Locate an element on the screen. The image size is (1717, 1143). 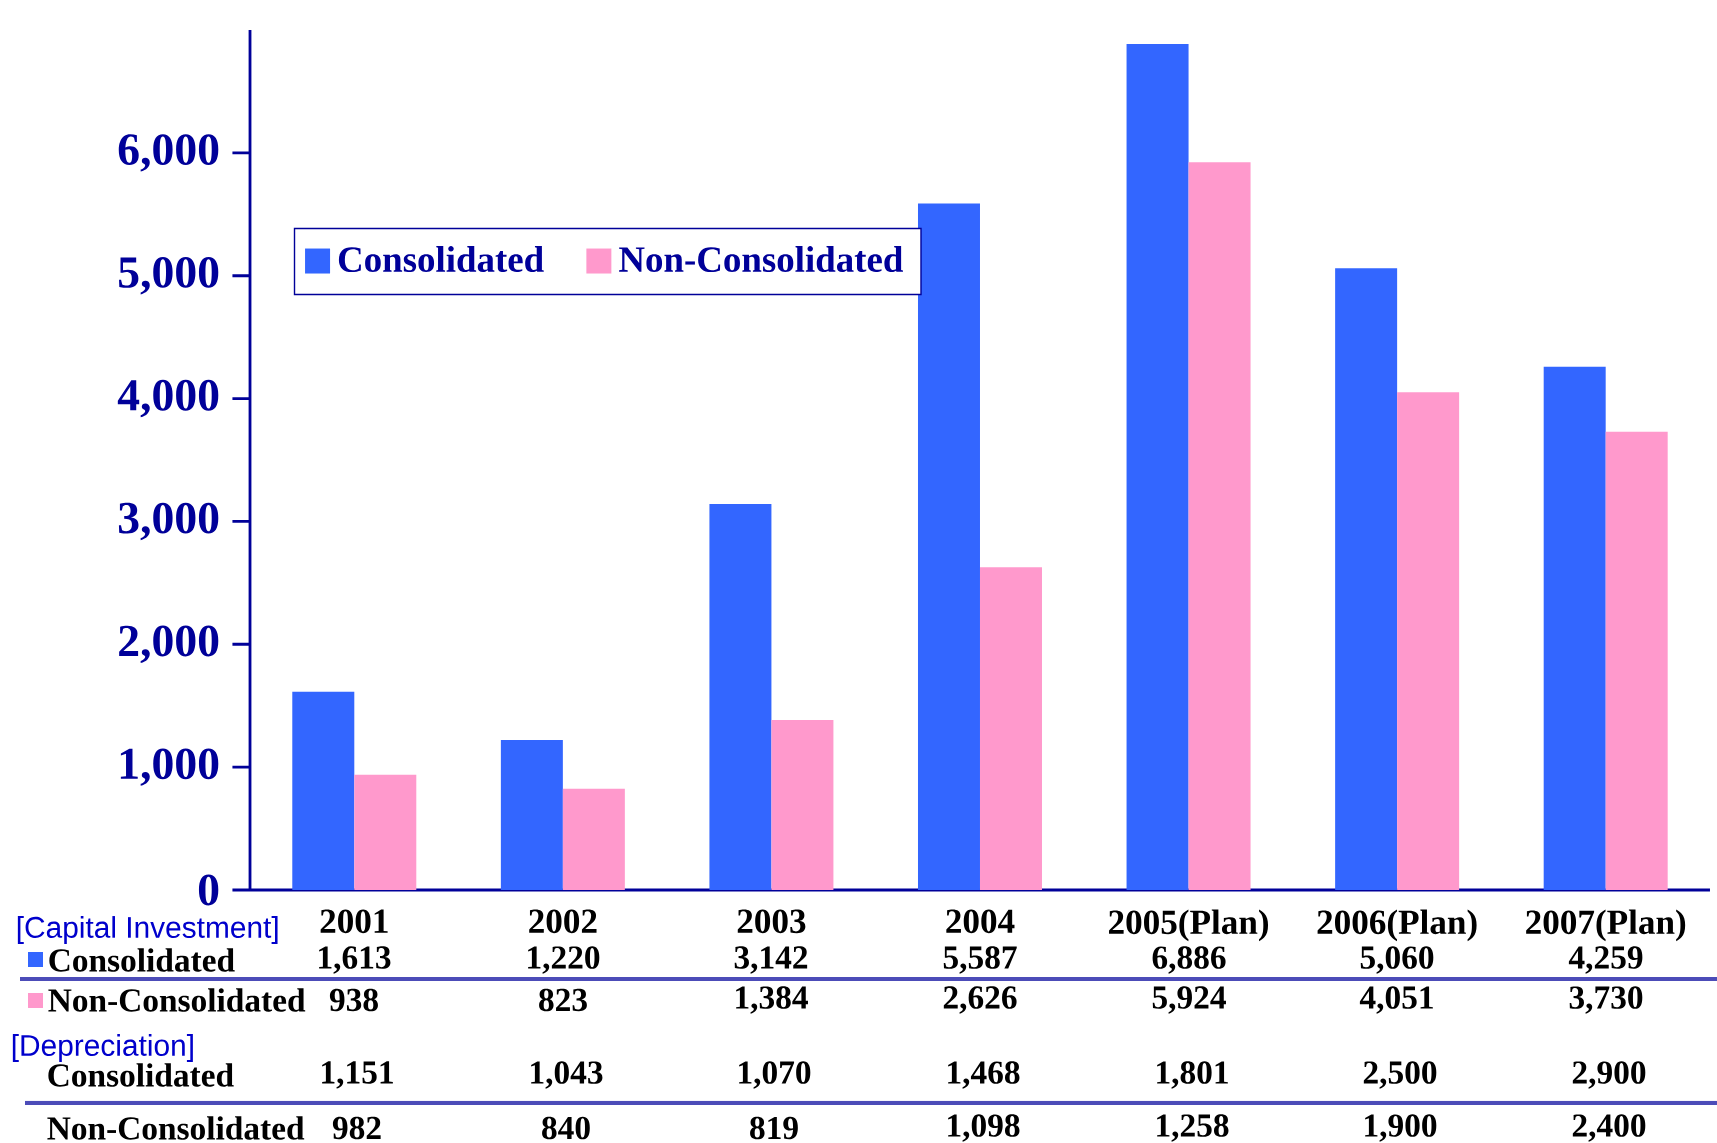
text: [Depreciation] is located at coordinates (102, 1048).